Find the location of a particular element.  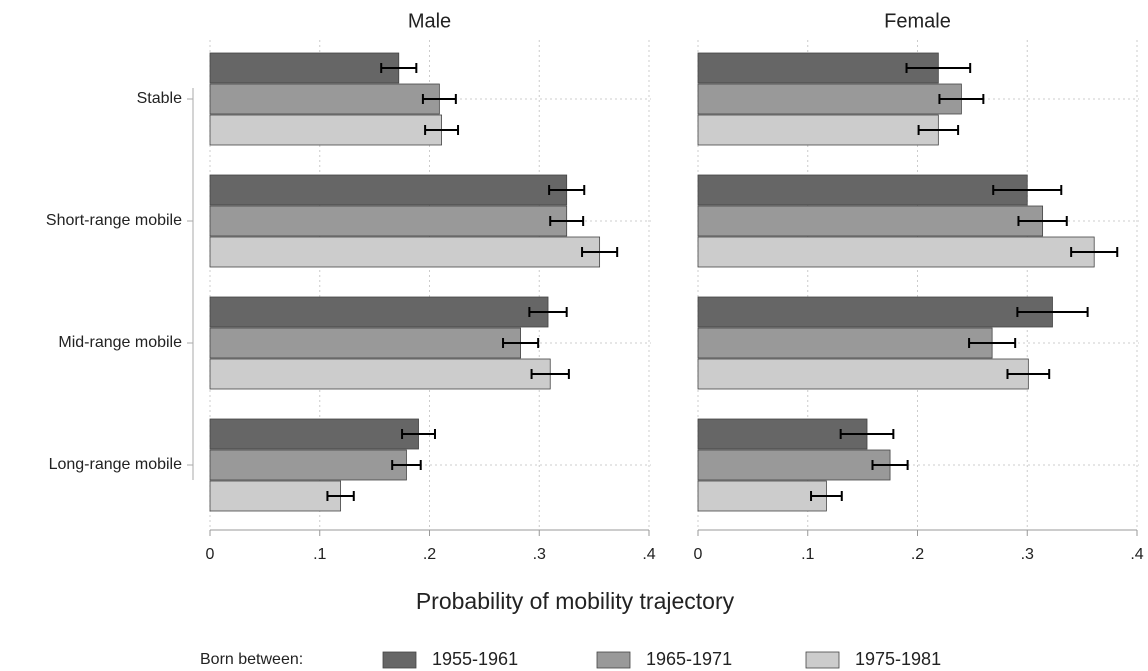

x-axis-label: Probability of mobility trajectory is located at coordinates (575, 601).